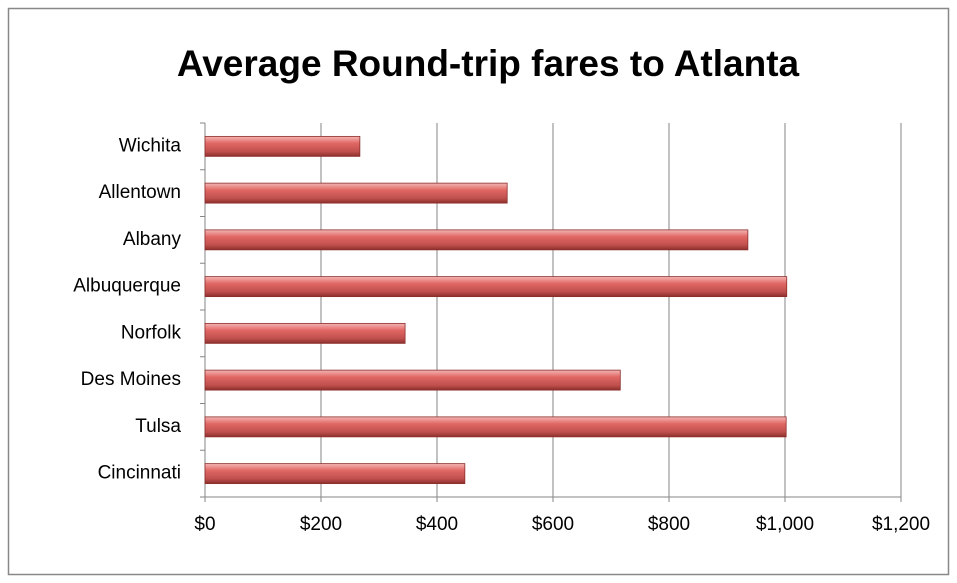  What do you see at coordinates (131, 379) in the screenshot?
I see `y-tick-label: Des Moines` at bounding box center [131, 379].